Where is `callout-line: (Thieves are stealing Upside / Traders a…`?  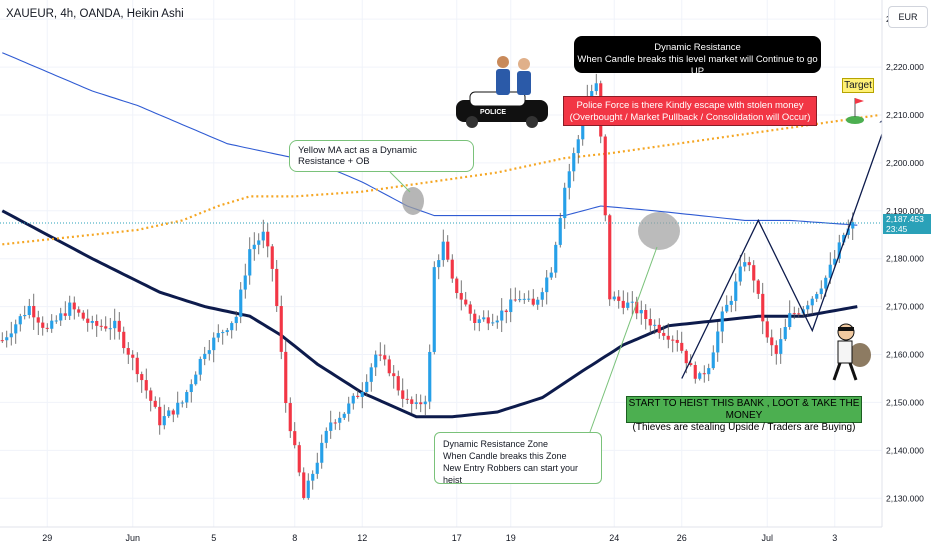 callout-line: (Thieves are stealing Upside / Traders a… is located at coordinates (744, 427).